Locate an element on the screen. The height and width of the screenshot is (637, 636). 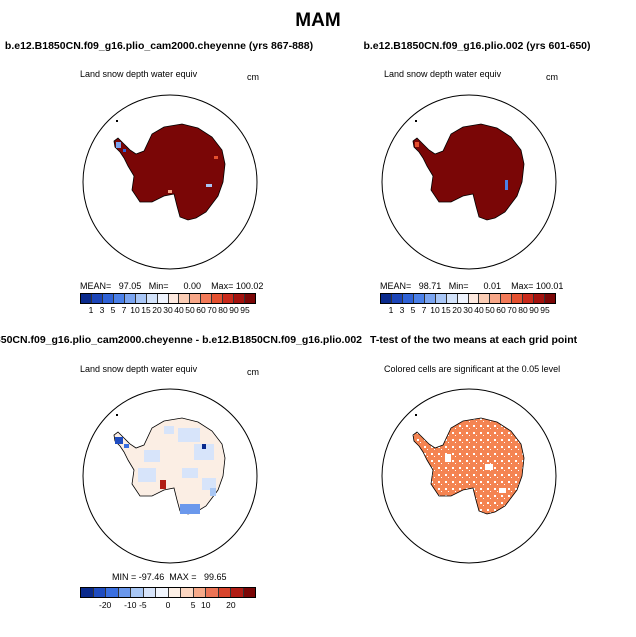
cell-red is located at coordinates (163, 484).